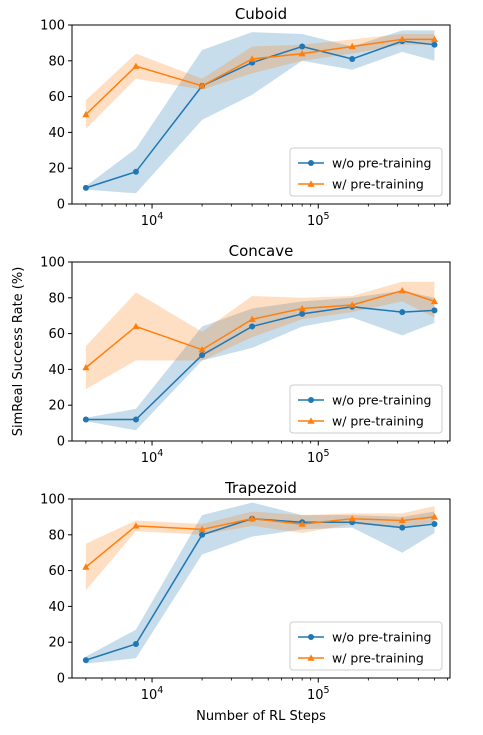 The width and height of the screenshot is (483, 735). I want to click on chart-title: Concave, so click(261, 251).